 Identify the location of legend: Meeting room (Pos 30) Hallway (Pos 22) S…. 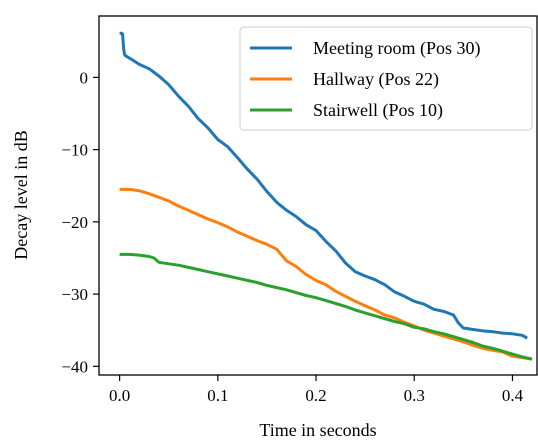
(386, 78).